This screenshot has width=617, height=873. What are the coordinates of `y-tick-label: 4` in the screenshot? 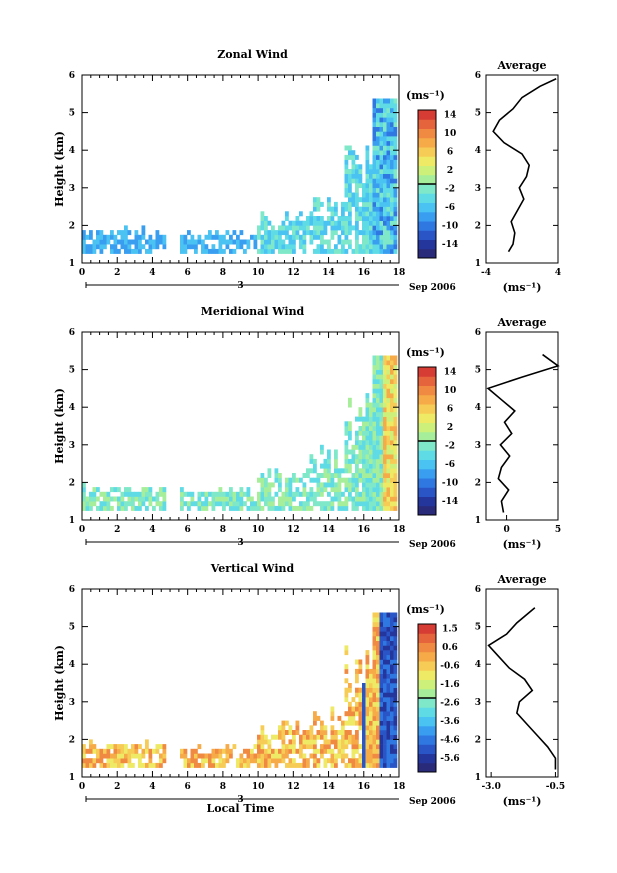 It's located at (72, 665).